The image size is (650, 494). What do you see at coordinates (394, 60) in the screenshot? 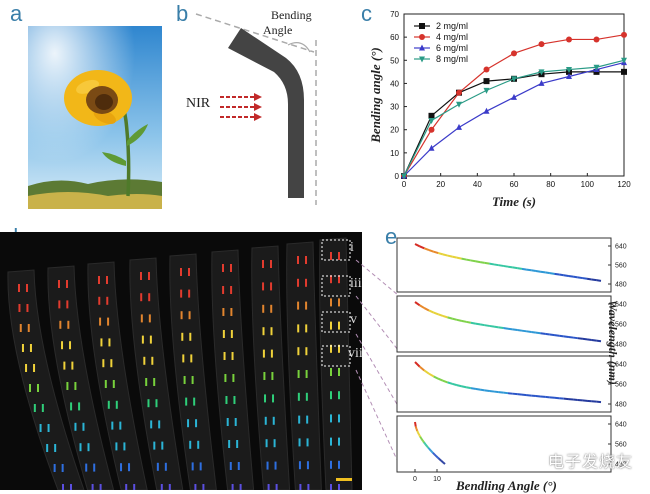
I see `y-tick-label: 50` at bounding box center [394, 60].